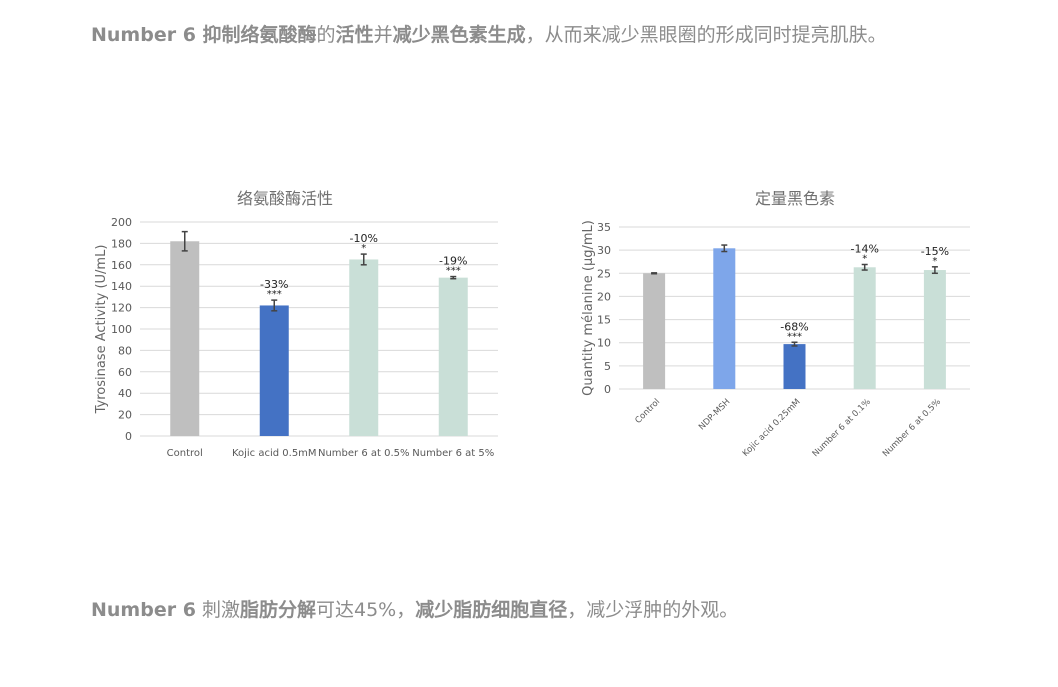 Image resolution: width=1058 pixels, height=687 pixels. I want to click on text-segment: ，从而来减少黑眼圈的形成同时提亮肌肤。, so click(706, 35).